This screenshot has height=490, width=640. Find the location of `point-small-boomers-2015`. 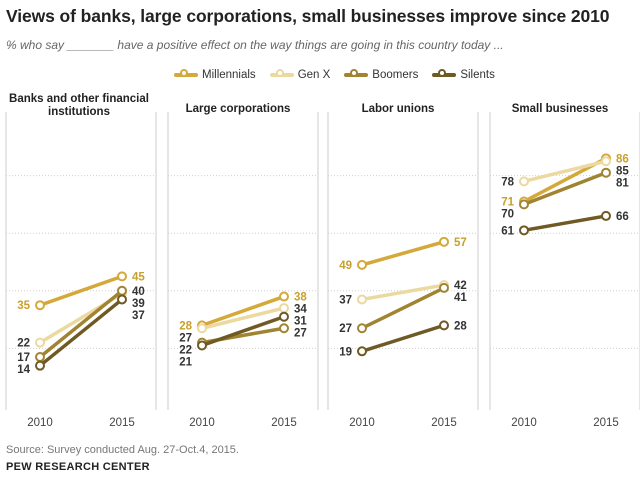

point-small-boomers-2015 is located at coordinates (606, 172).